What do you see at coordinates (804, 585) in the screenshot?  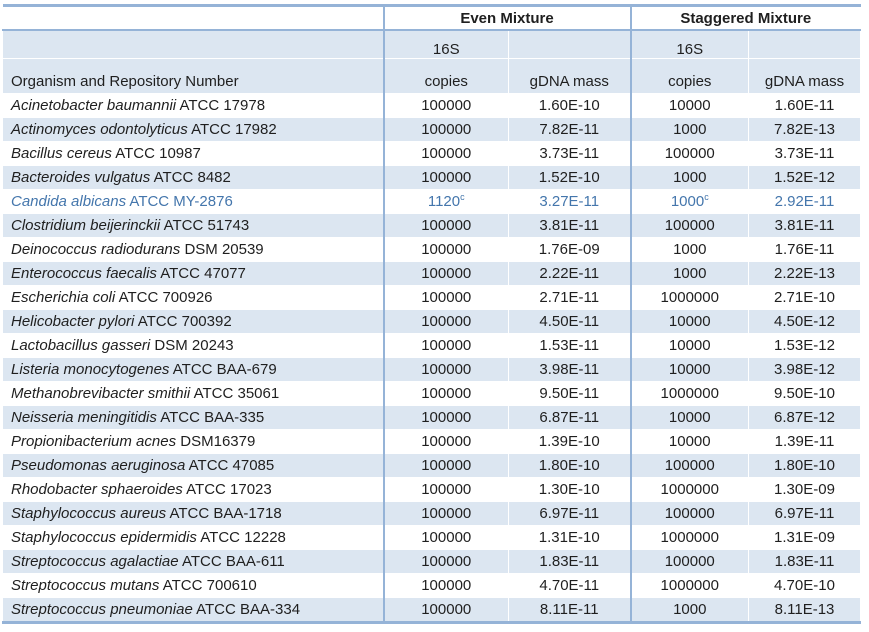 I see `staggered-gdna-mass-cell: 4.70E-10` at bounding box center [804, 585].